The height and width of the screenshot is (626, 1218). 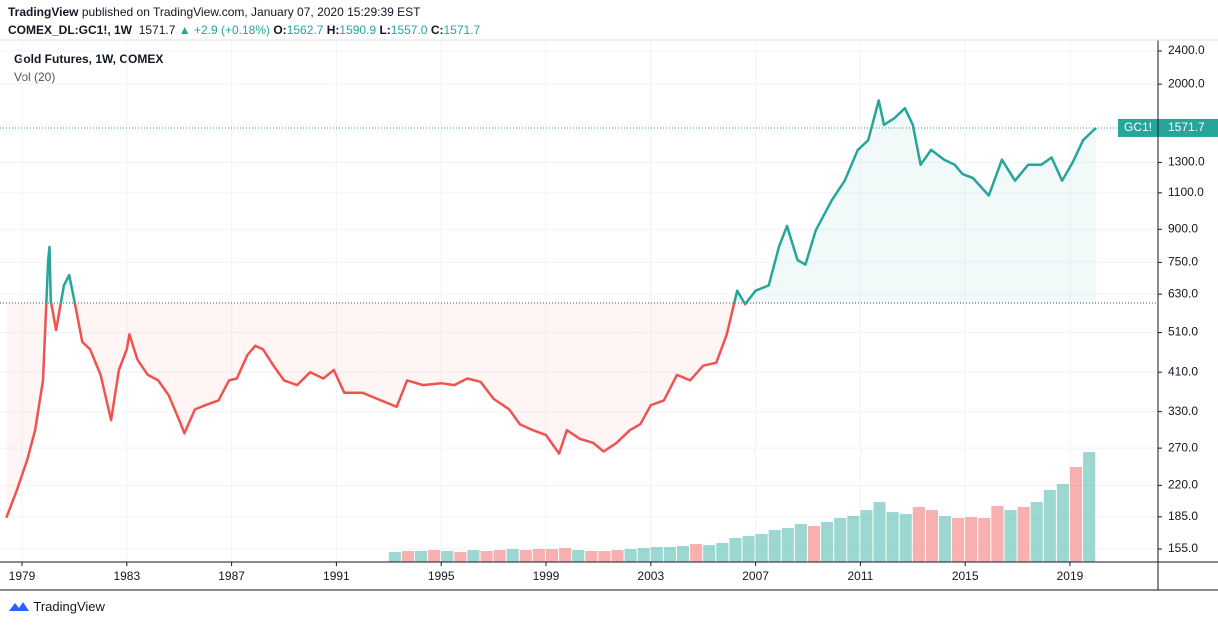 I want to click on ohlc: O:1562.7 H:1590.9 L:1557.0 C:1571.7, so click(x=376, y=30).